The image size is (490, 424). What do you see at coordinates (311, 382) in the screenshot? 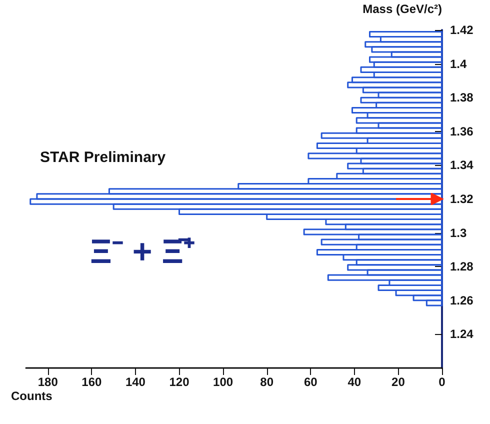
I see `x-tick-label: 60` at bounding box center [311, 382].